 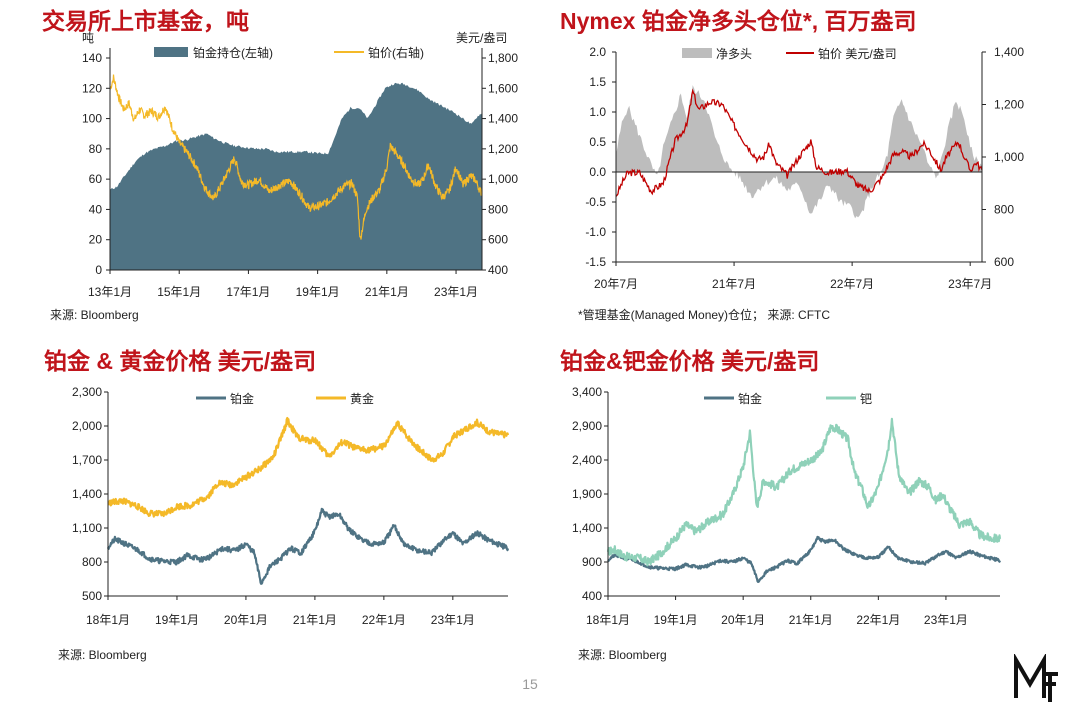 What do you see at coordinates (396, 52) in the screenshot?
I see `legend-label-price: 铂价(右轴)` at bounding box center [396, 52].